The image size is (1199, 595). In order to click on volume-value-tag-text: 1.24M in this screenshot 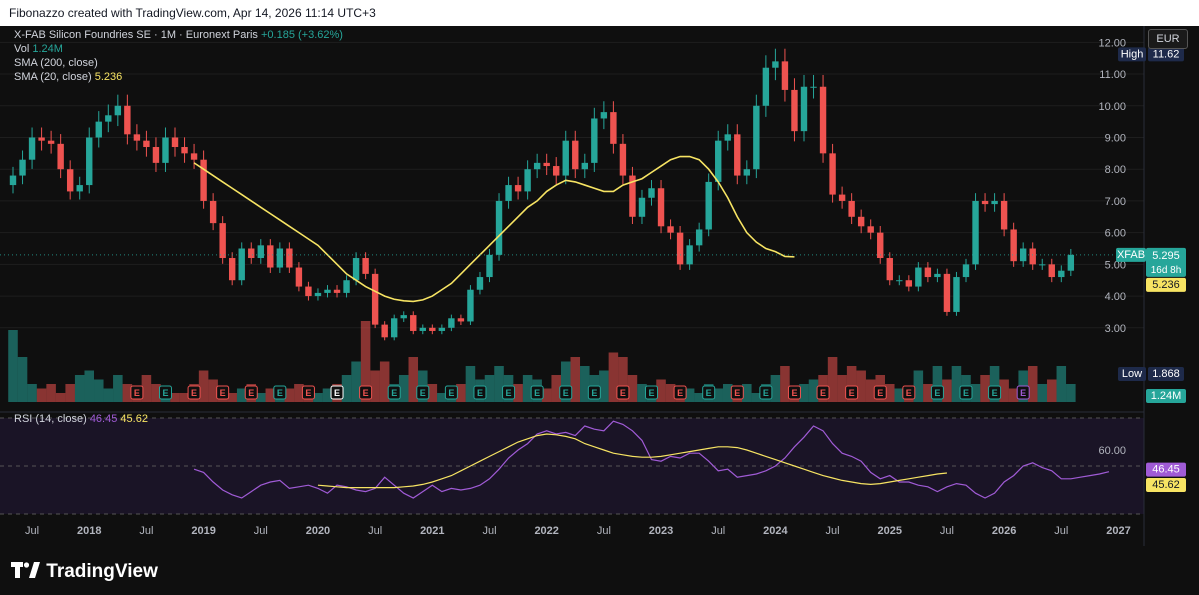, I will do `click(1166, 396)`.